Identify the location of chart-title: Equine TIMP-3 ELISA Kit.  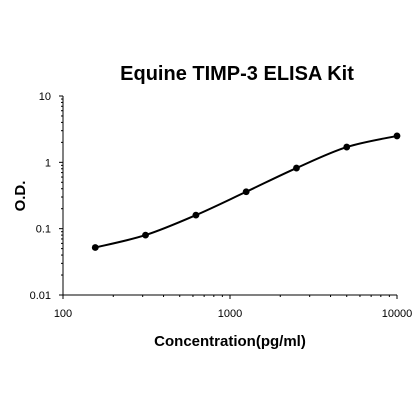
(237, 74).